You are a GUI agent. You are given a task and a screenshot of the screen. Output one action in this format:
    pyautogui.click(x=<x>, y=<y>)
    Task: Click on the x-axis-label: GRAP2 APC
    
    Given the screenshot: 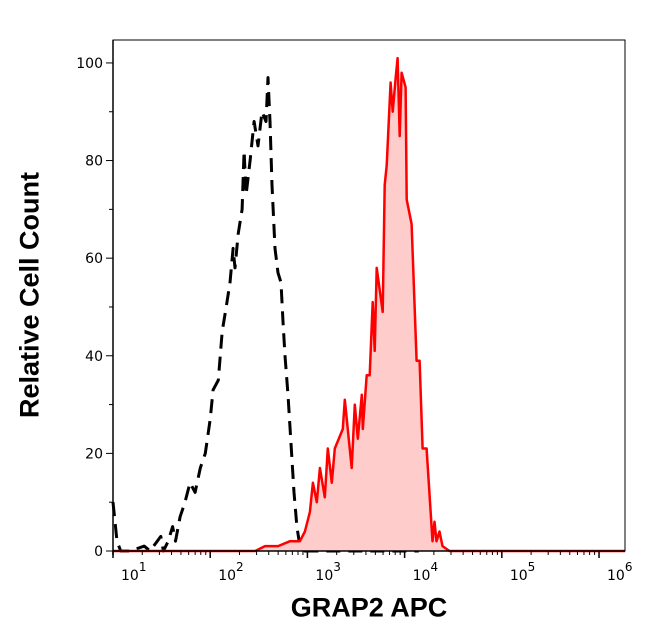 What is the action you would take?
    pyautogui.click(x=369, y=607)
    